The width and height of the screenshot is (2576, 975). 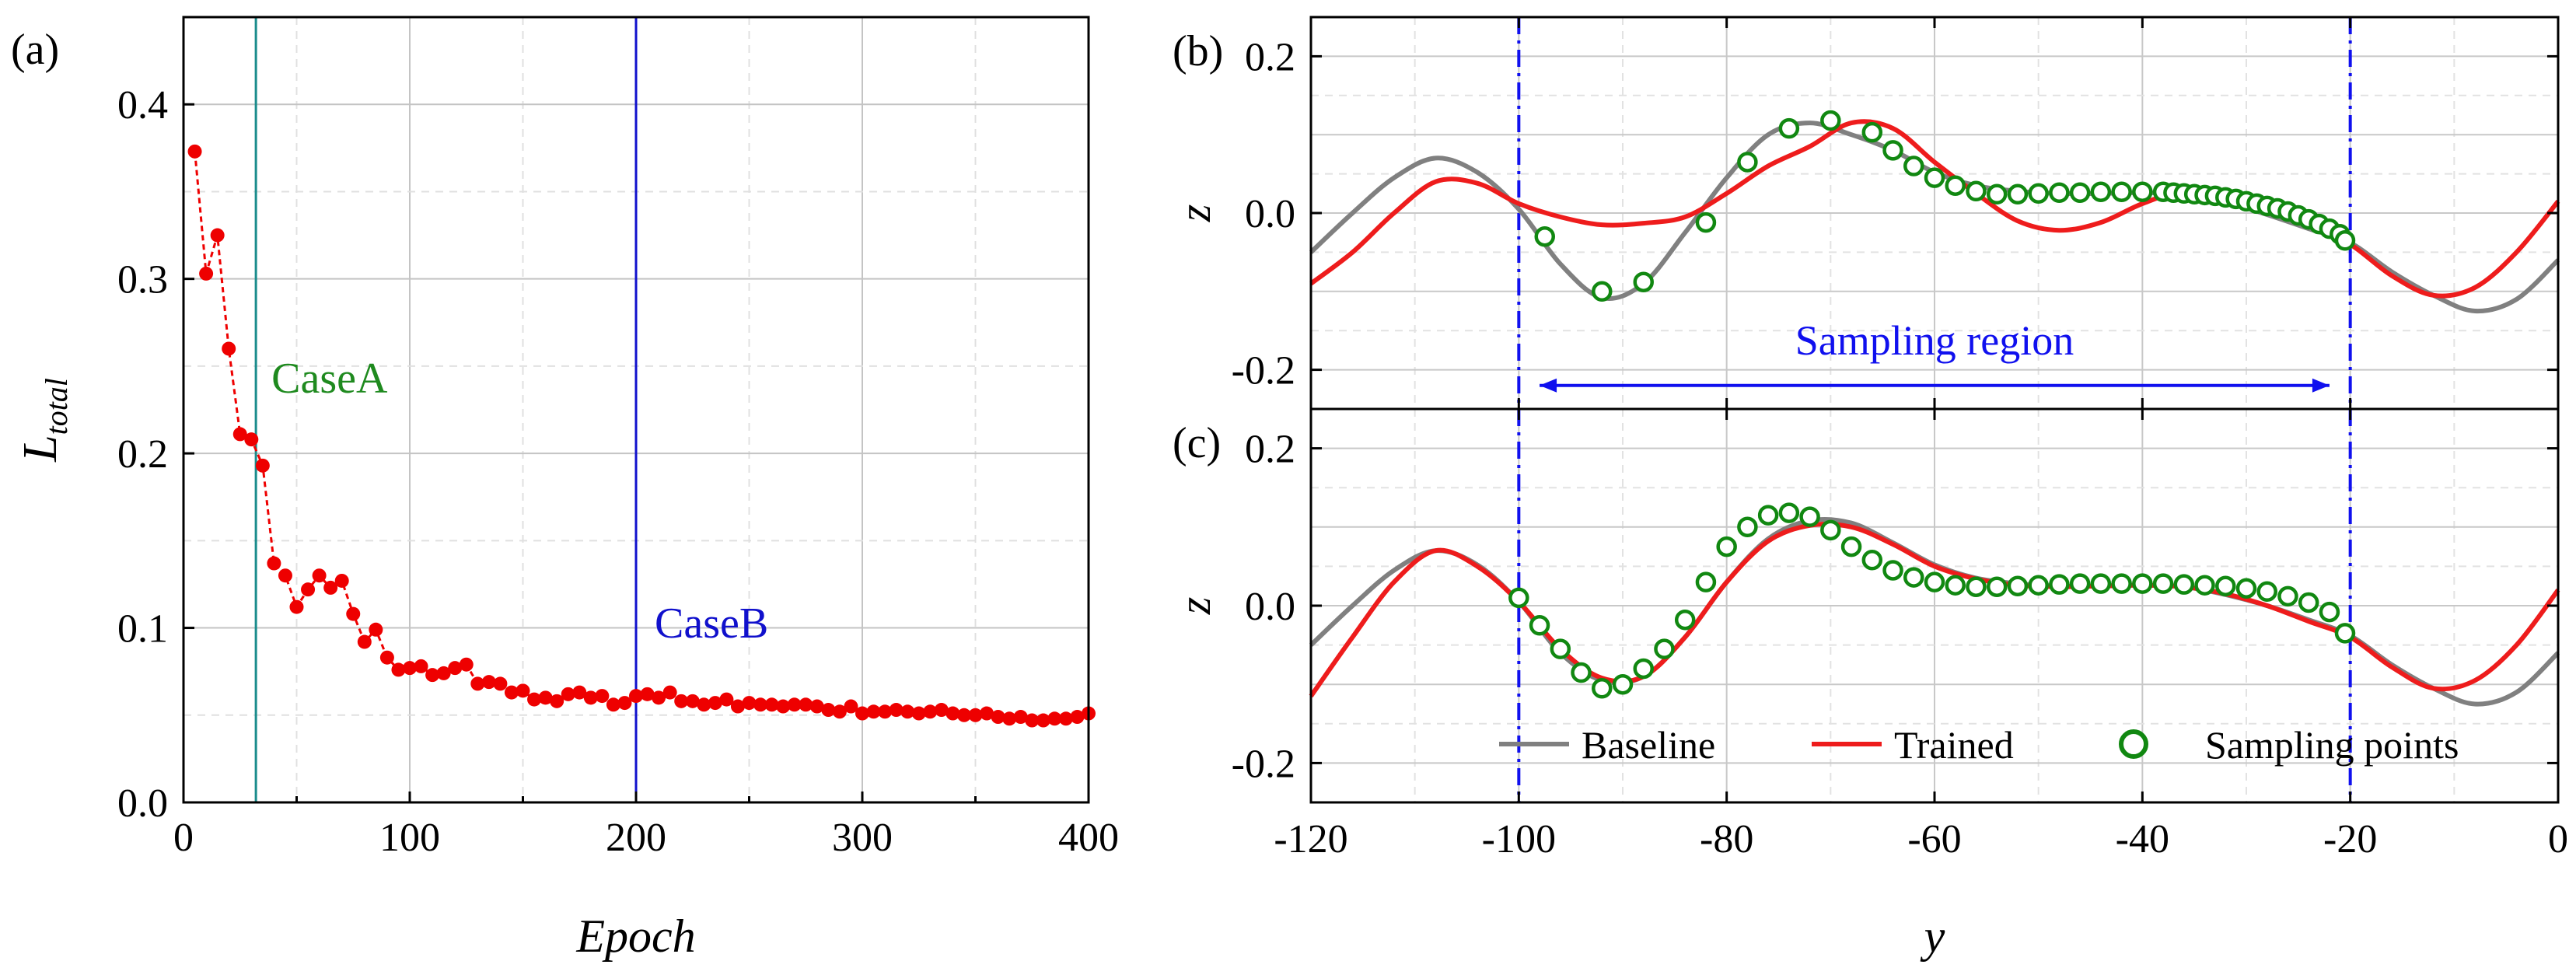 I want to click on legend-label-baseline: Baseline, so click(x=1648, y=745).